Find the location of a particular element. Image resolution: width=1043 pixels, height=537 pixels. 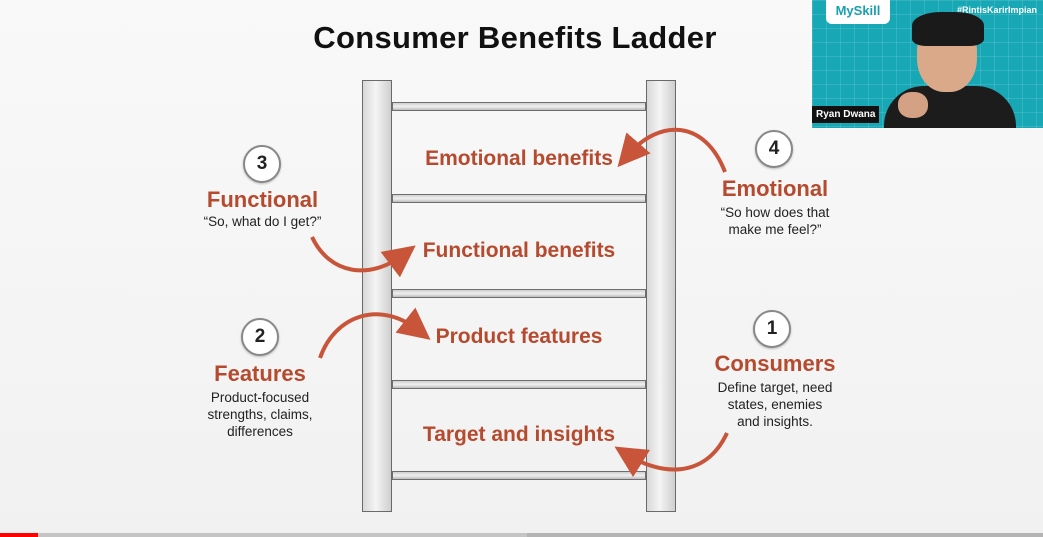

callout-consumers-title: Consumers is located at coordinates (775, 363).